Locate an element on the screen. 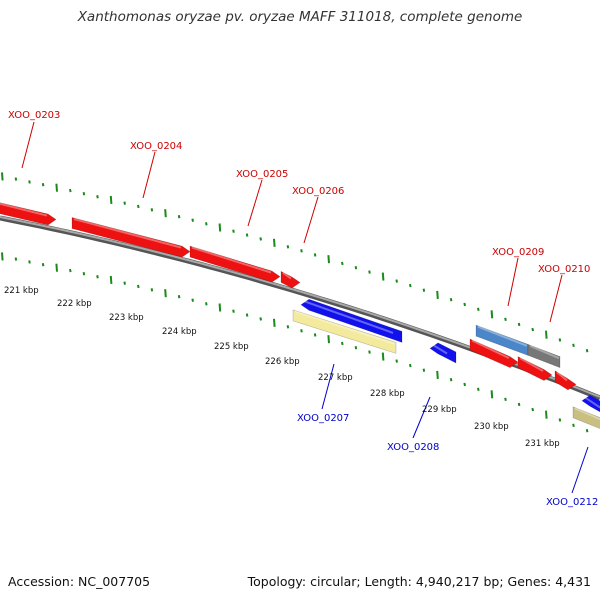  gene-label: XOO_0208 is located at coordinates (413, 447).